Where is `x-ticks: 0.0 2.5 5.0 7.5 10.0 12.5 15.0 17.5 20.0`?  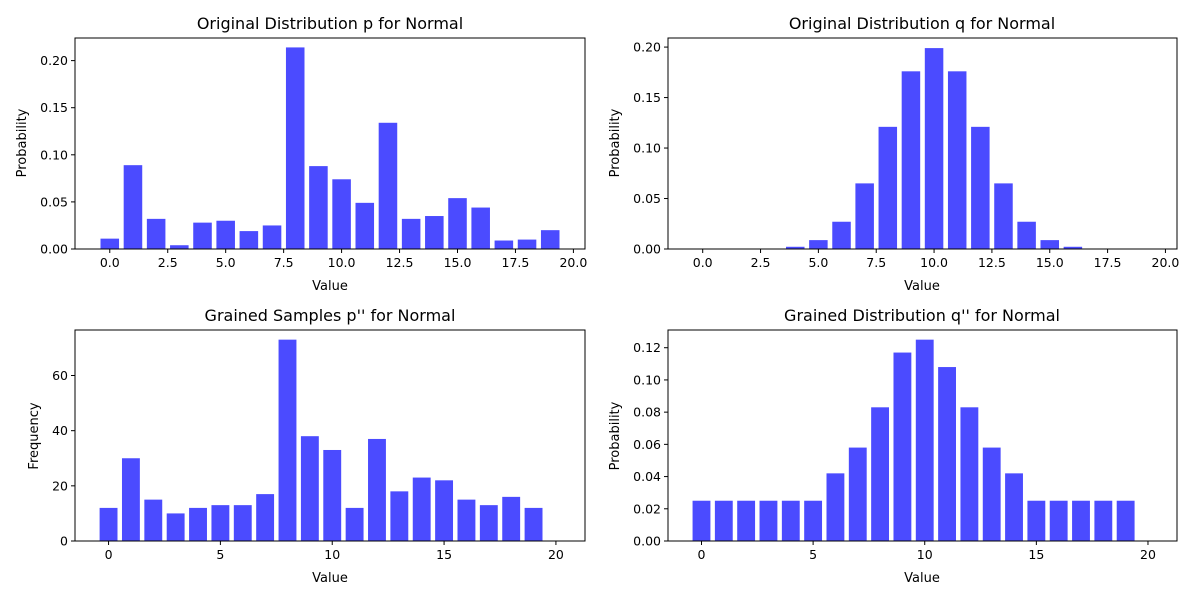 x-ticks: 0.0 2.5 5.0 7.5 10.0 12.5 15.0 17.5 20.0 is located at coordinates (936, 259).